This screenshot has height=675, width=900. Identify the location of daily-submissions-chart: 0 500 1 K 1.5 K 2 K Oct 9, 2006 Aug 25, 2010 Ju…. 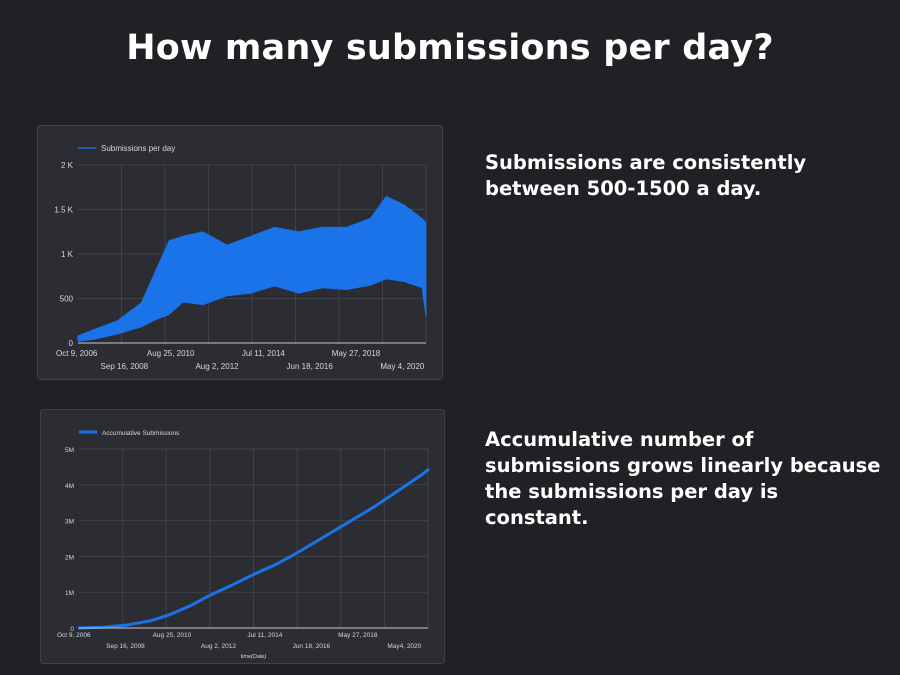
(240, 257).